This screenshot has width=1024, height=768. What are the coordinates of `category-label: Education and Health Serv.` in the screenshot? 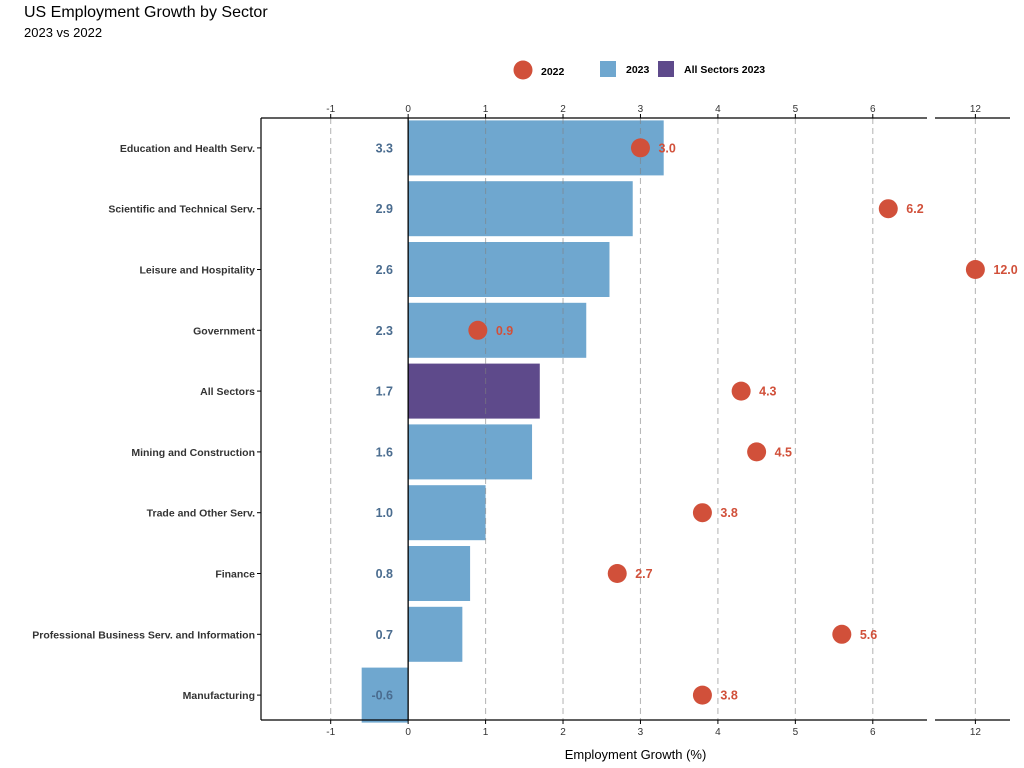 It's located at (187, 149).